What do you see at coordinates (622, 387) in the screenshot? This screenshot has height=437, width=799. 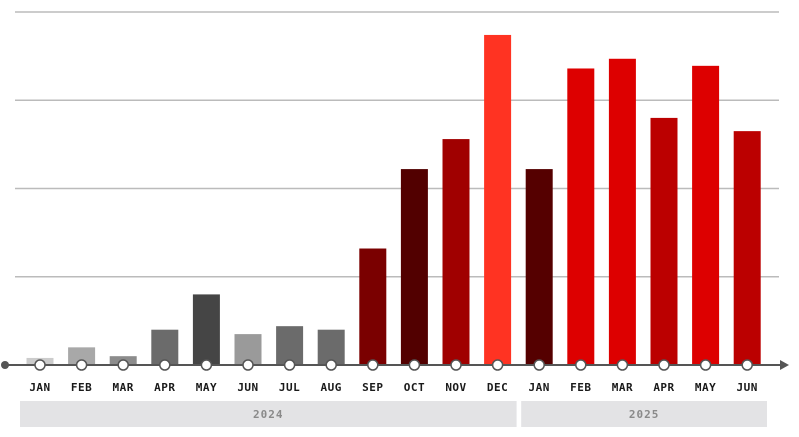 I see `tick-label-14: MAR` at bounding box center [622, 387].